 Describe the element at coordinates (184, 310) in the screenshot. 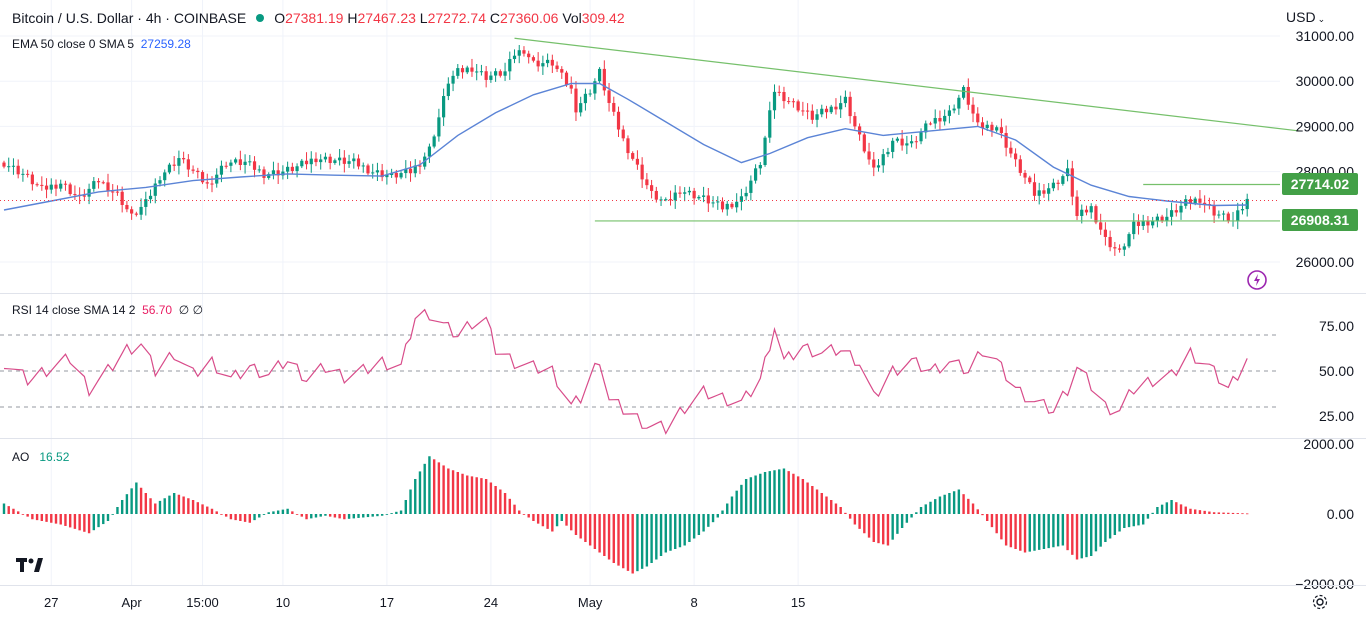

I see `rsi-legend-extra-1: ∅` at that location.